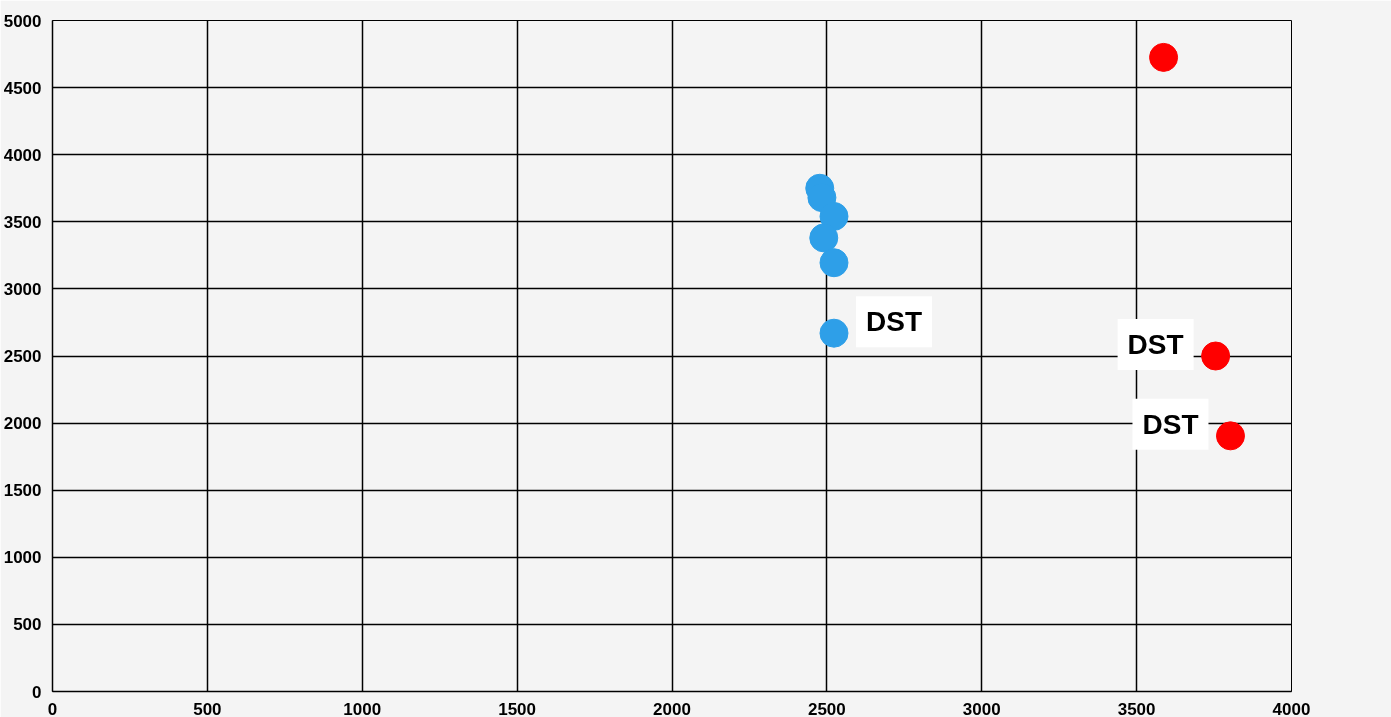  Describe the element at coordinates (22, 558) in the screenshot. I see `y-tick-label: 1000` at that location.